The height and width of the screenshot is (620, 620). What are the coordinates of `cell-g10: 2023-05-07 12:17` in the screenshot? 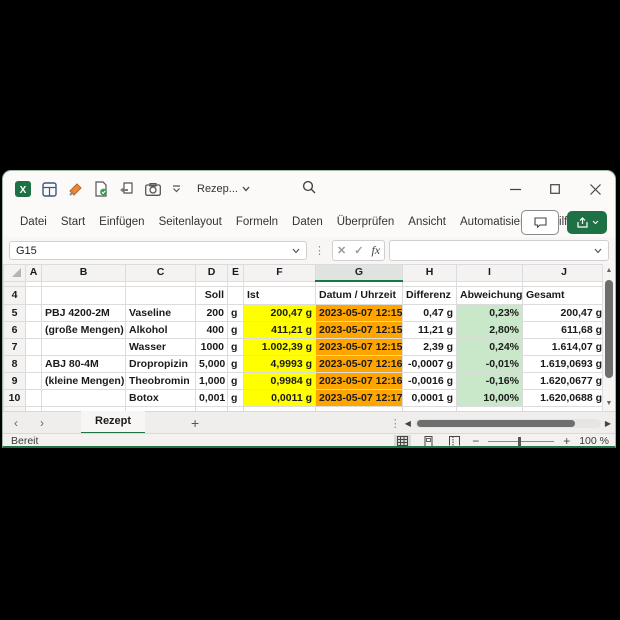 It's located at (359, 397).